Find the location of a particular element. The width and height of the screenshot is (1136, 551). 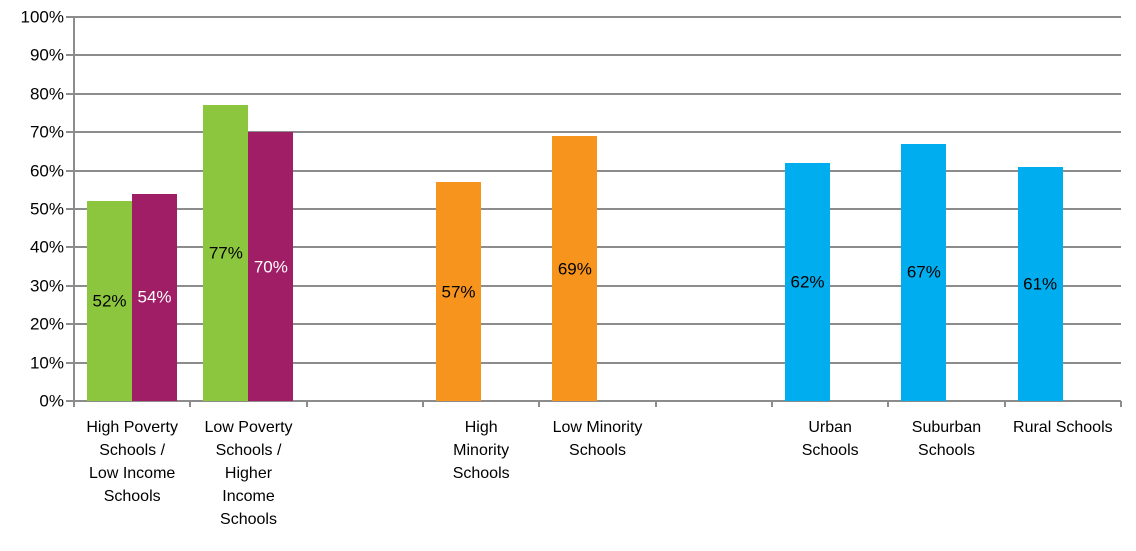

bar-value-label: 70% is located at coordinates (270, 267).